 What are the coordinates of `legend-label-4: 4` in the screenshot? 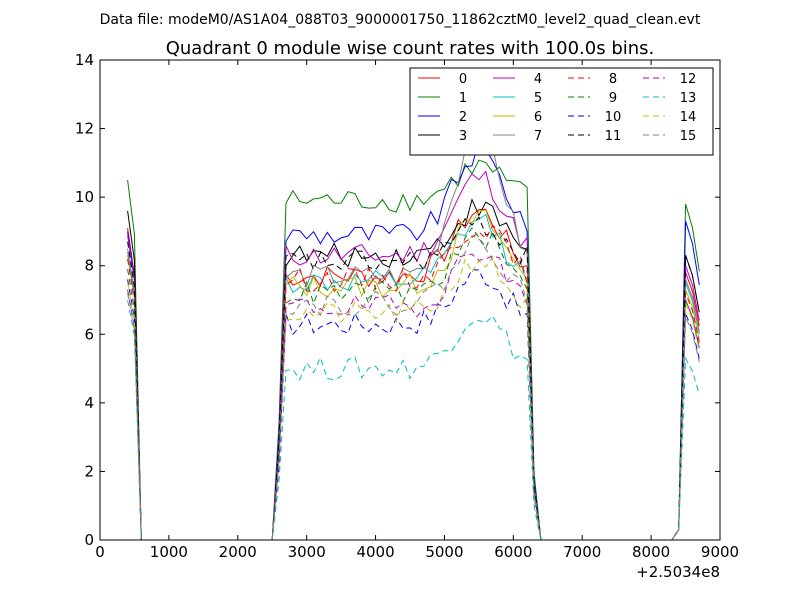 It's located at (538, 79).